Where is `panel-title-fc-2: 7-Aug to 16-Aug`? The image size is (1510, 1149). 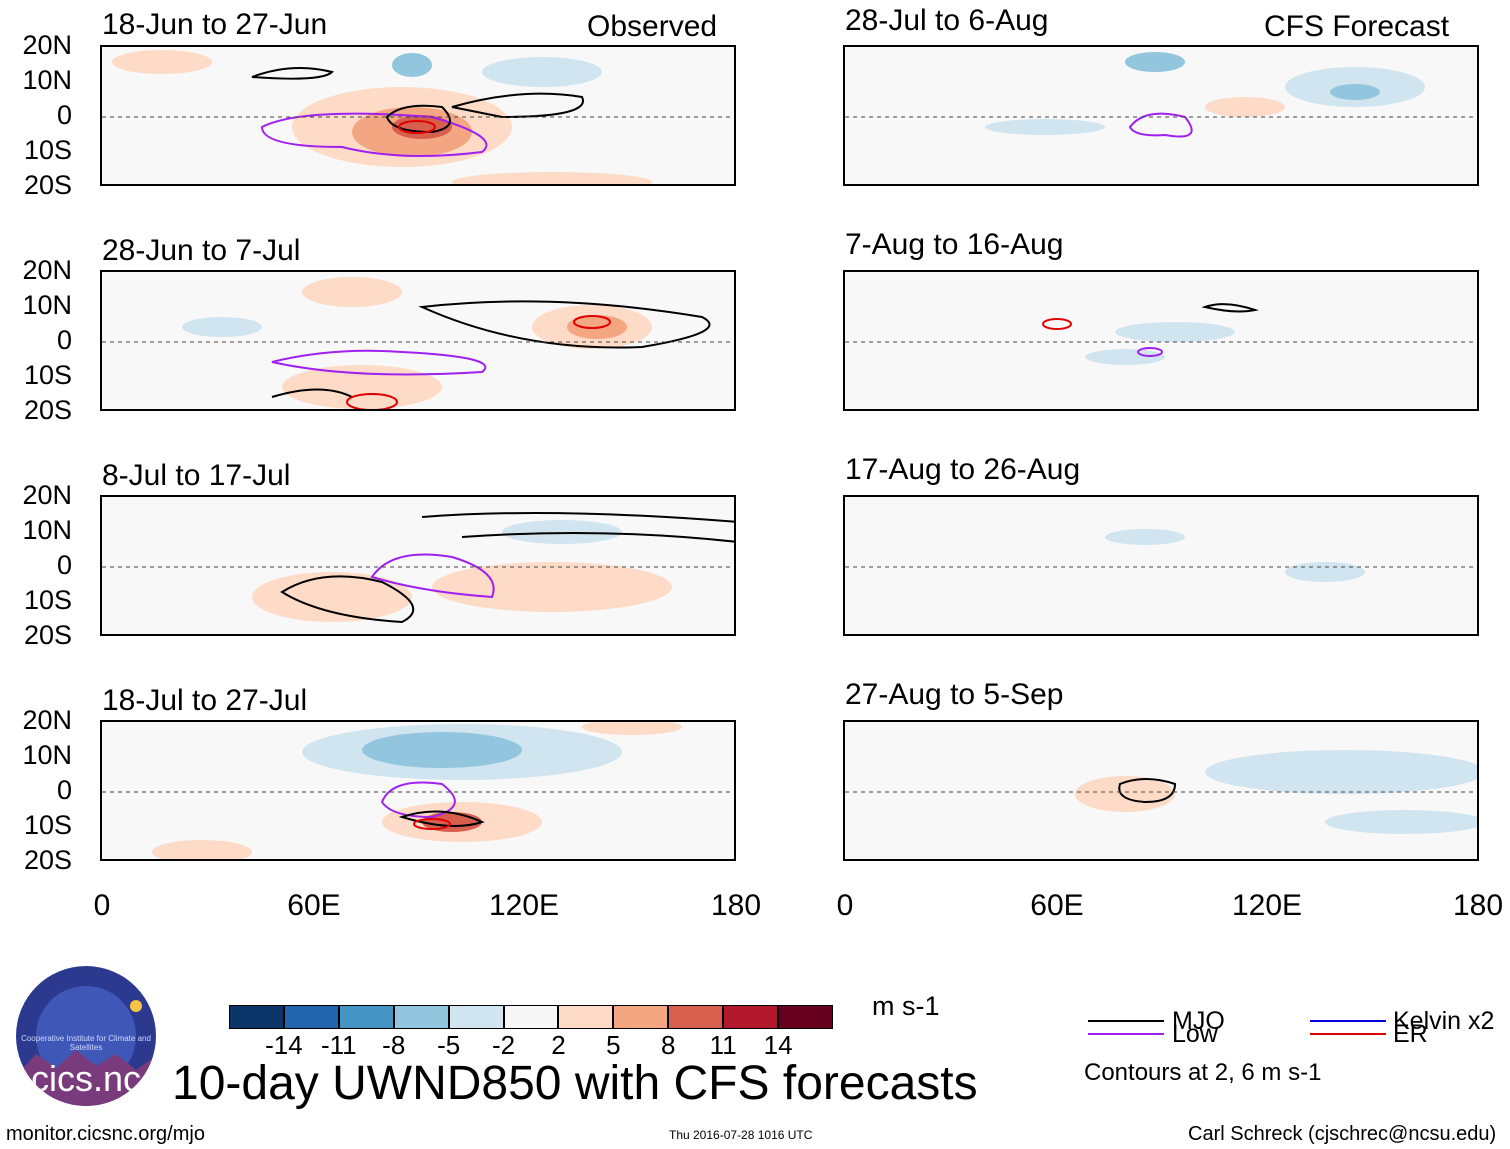 panel-title-fc-2: 7-Aug to 16-Aug is located at coordinates (954, 244).